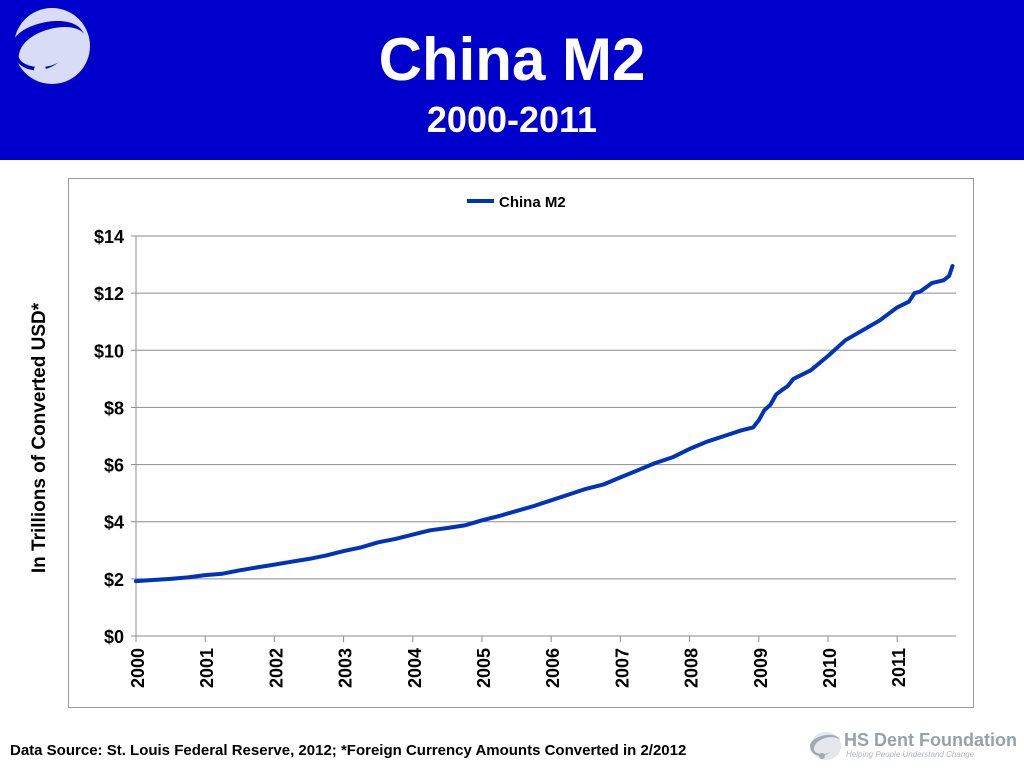 The image size is (1024, 768). Describe the element at coordinates (930, 740) in the screenshot. I see `brand-name: HS Dent Foundation` at that location.